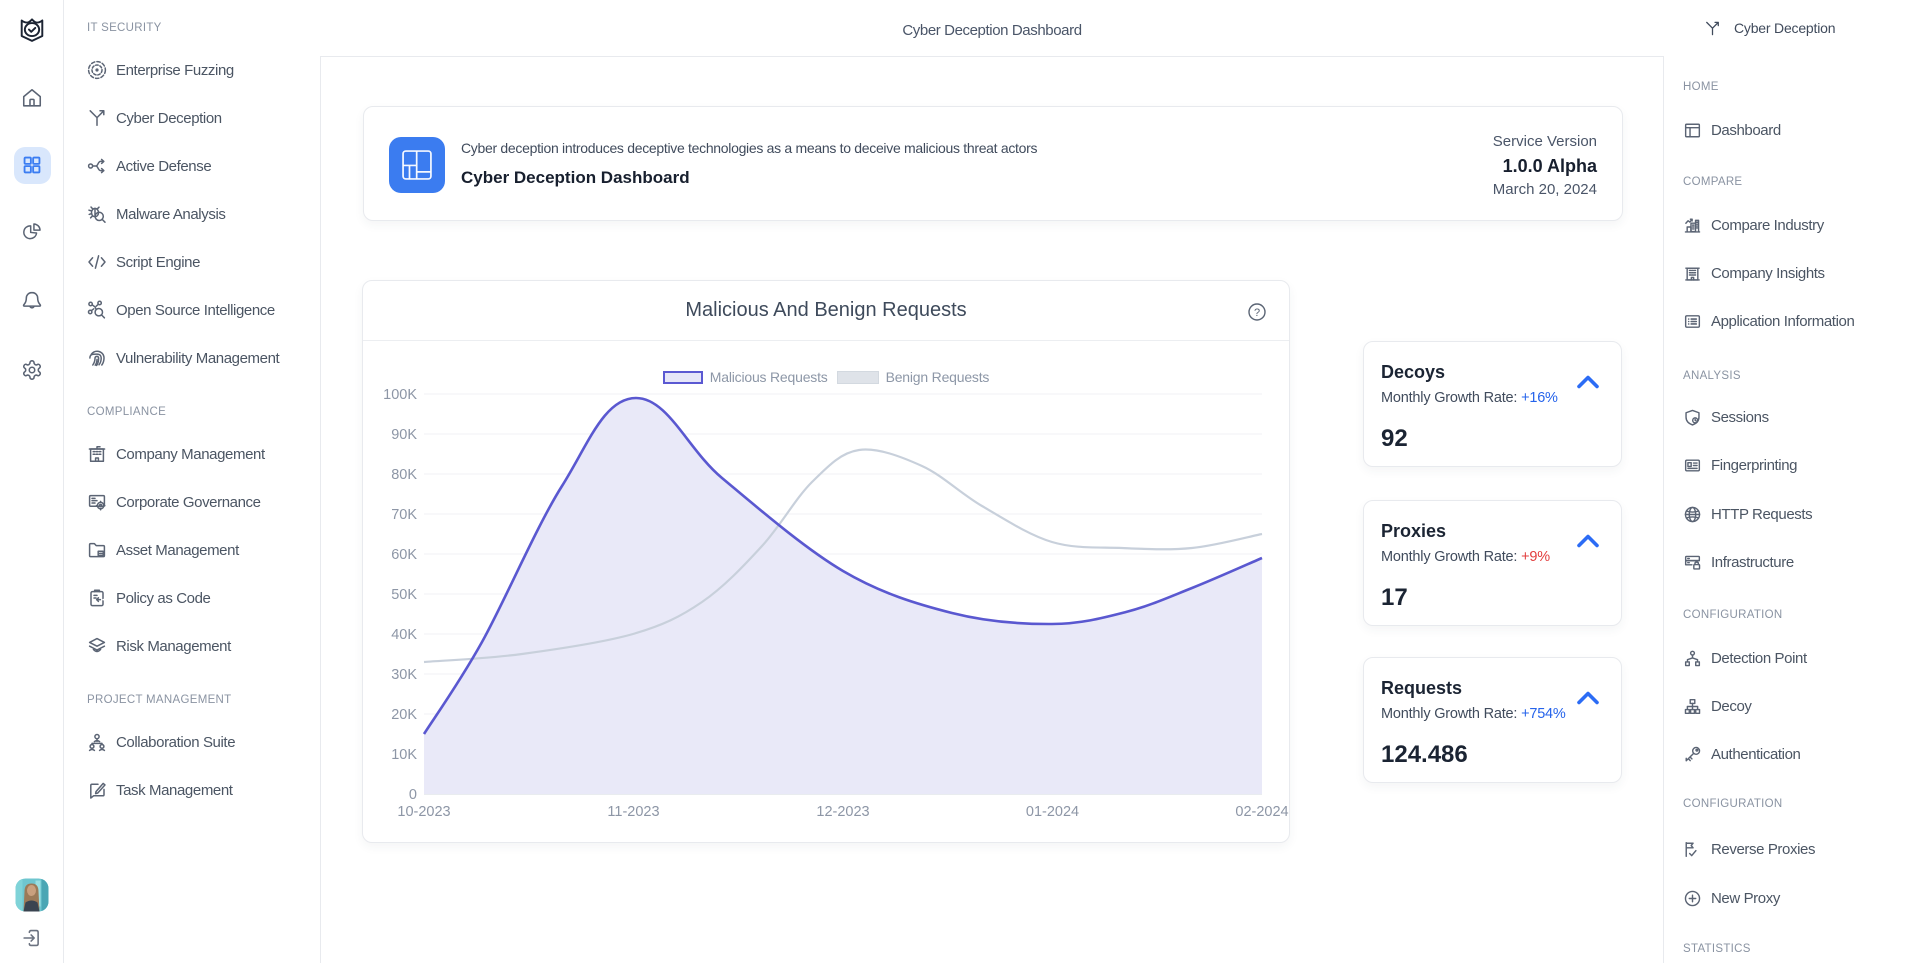 This screenshot has height=963, width=1920. Describe the element at coordinates (1261, 812) in the screenshot. I see `svg-text: 02-2024` at that location.